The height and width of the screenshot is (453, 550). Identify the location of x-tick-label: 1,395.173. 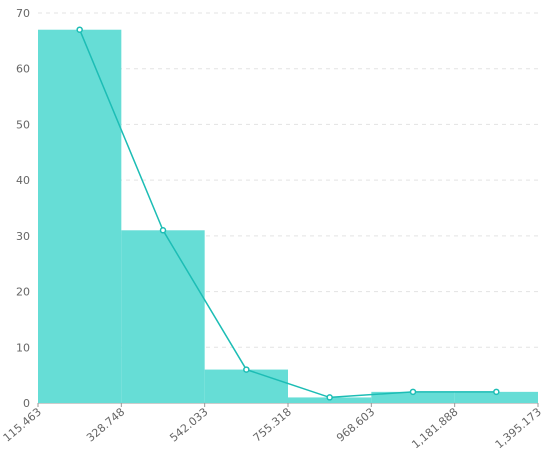
(518, 428).